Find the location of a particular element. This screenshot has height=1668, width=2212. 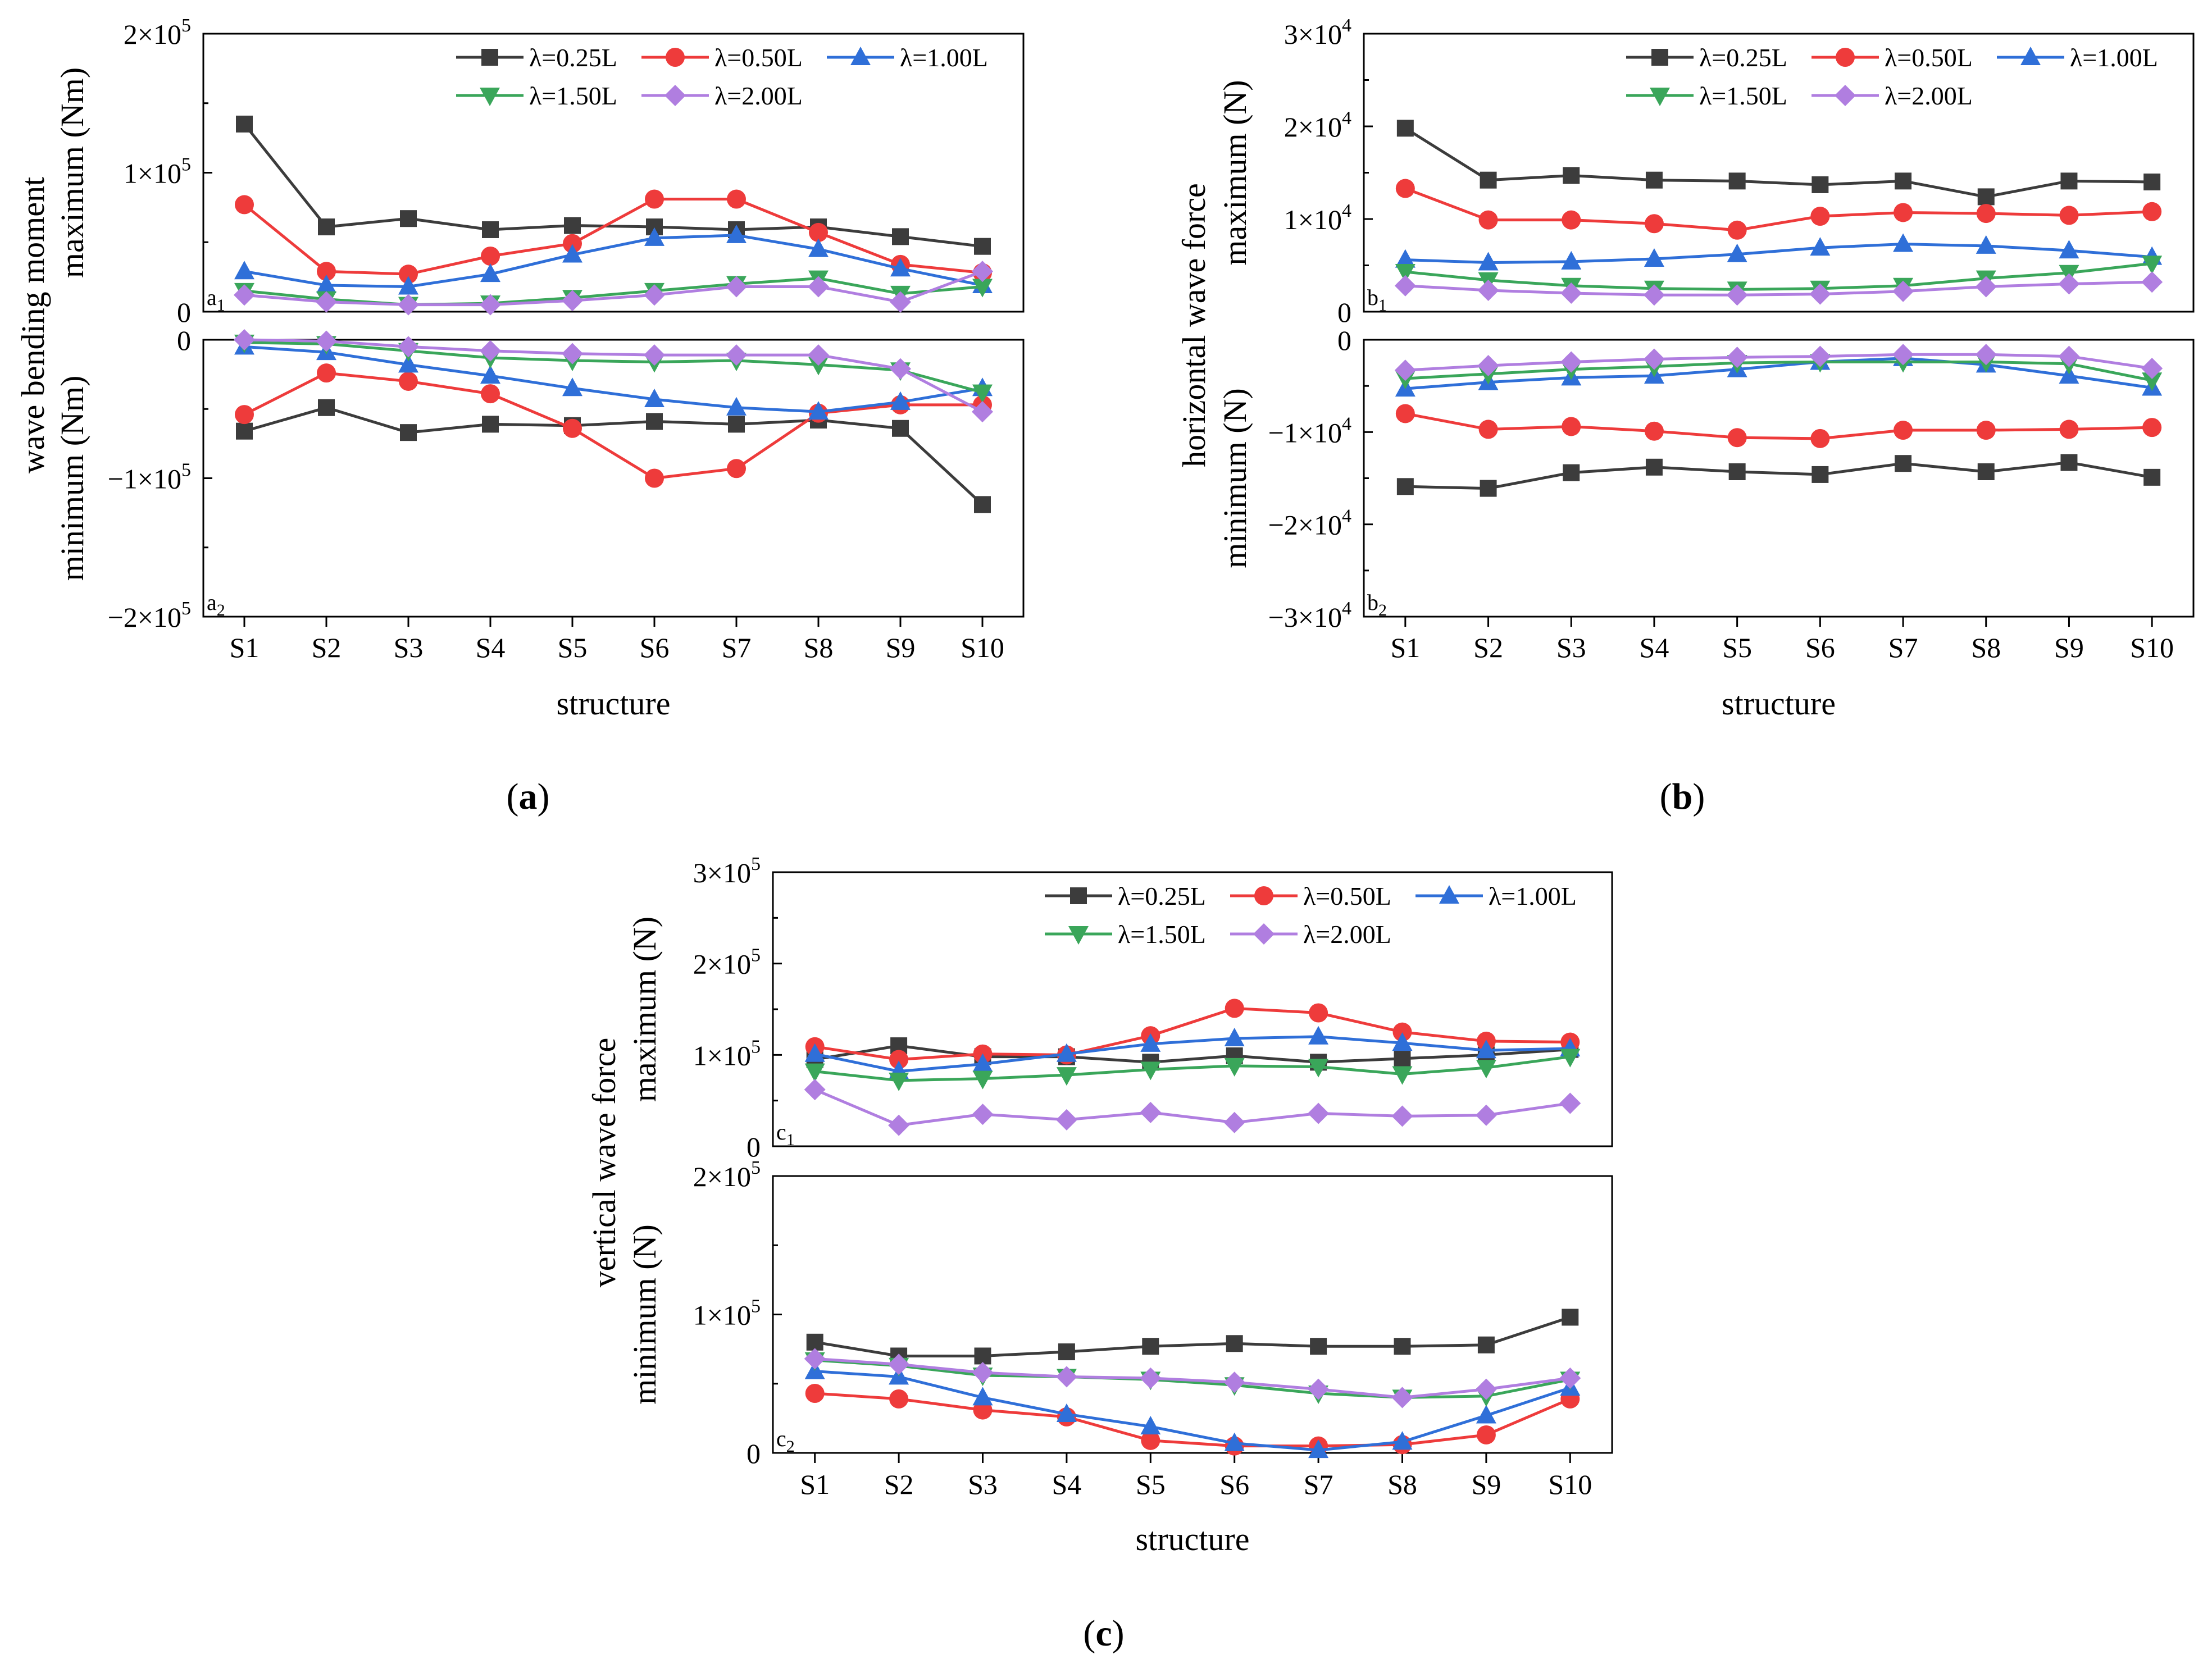

legend-item: λ=0.25L is located at coordinates (536, 57).